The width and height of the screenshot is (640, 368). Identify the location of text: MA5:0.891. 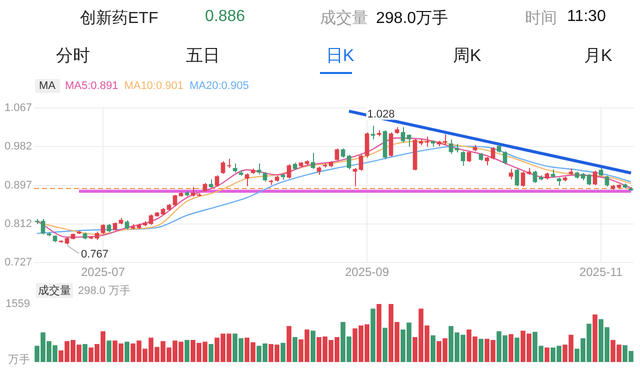
(91, 86).